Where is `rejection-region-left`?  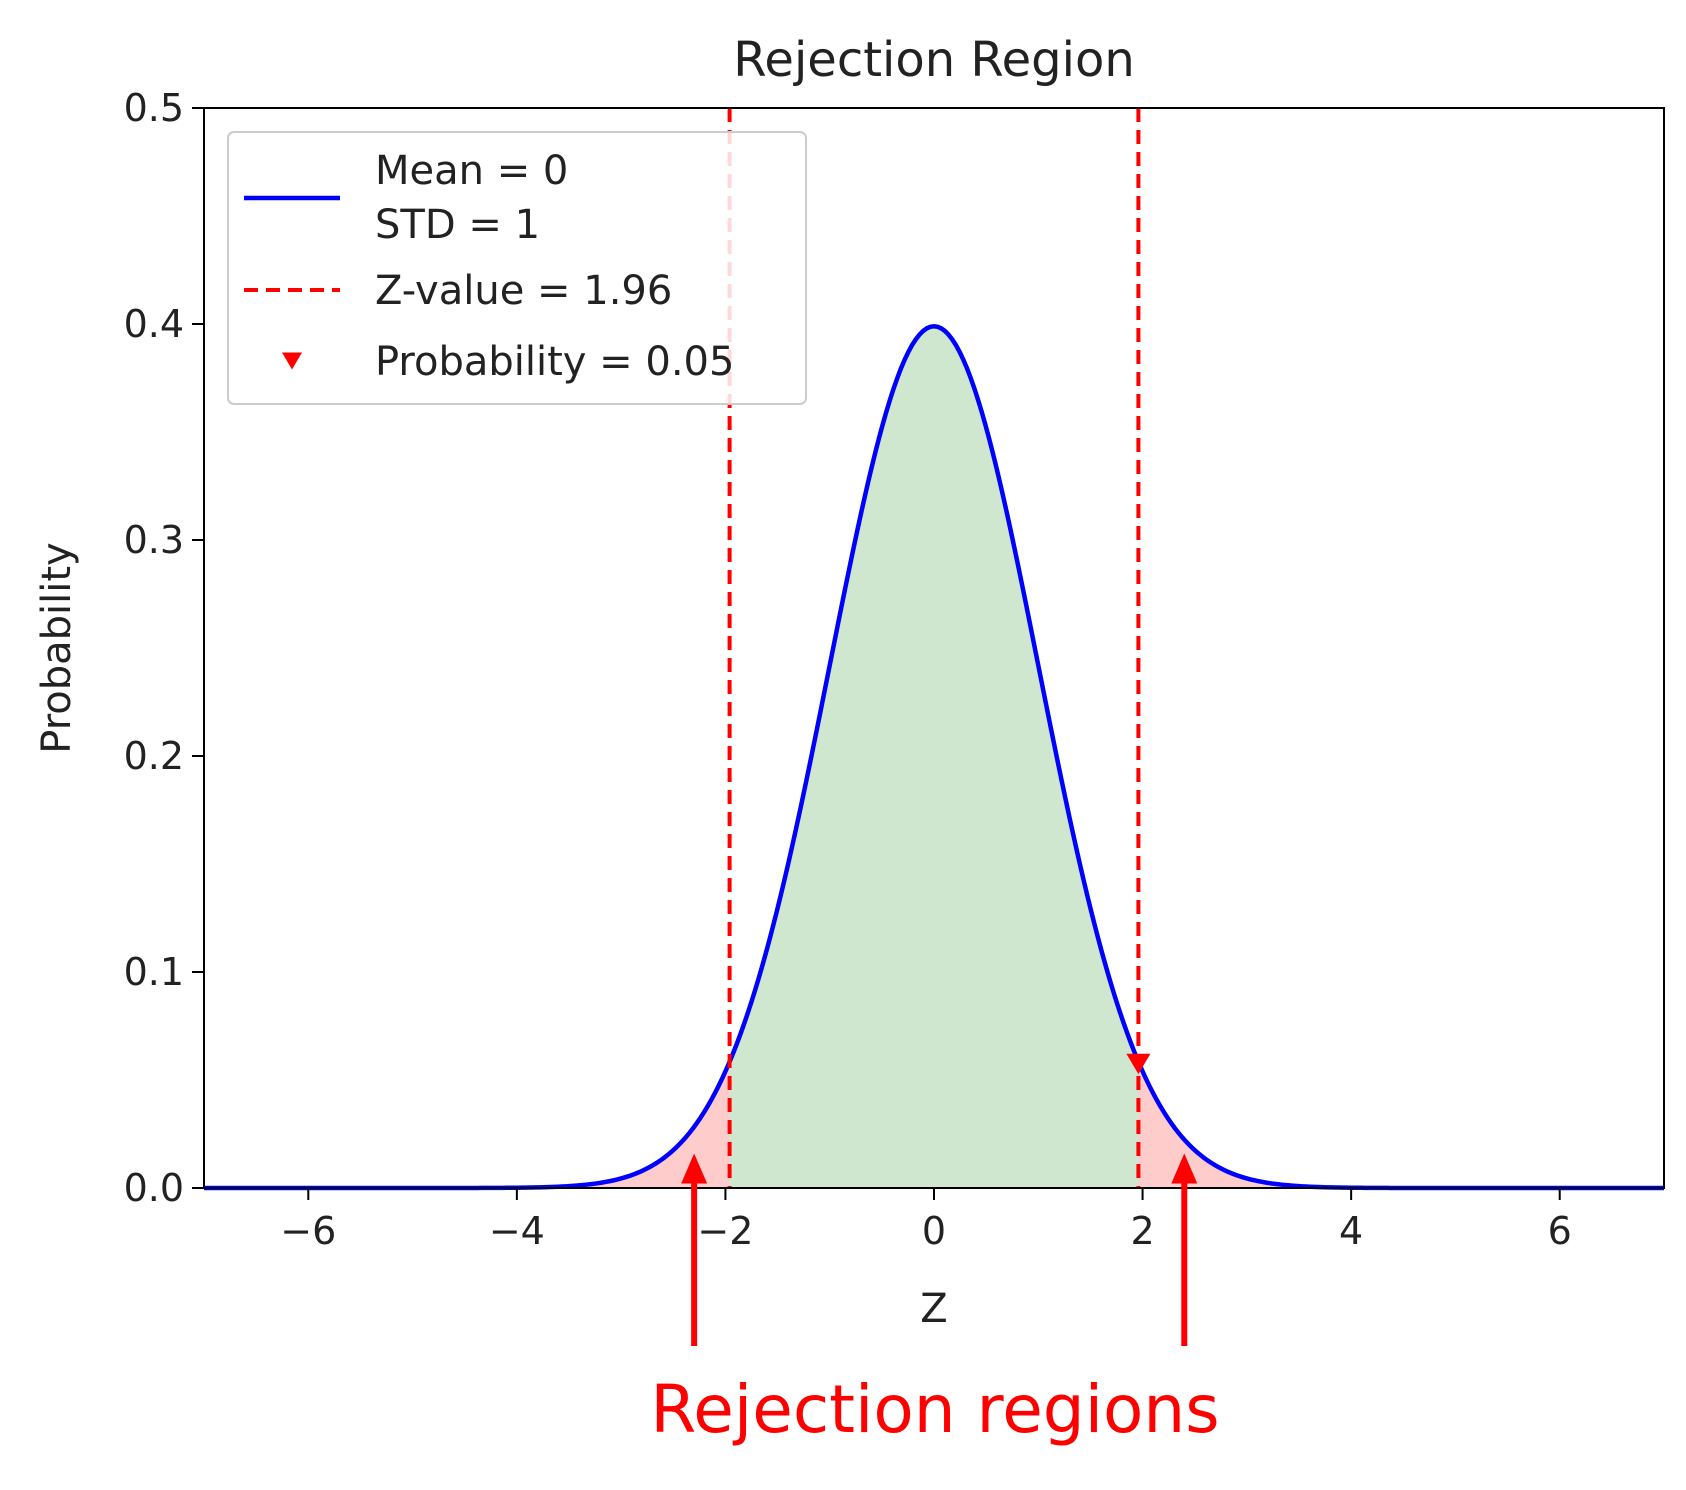
rejection-region-left is located at coordinates (467, 1124).